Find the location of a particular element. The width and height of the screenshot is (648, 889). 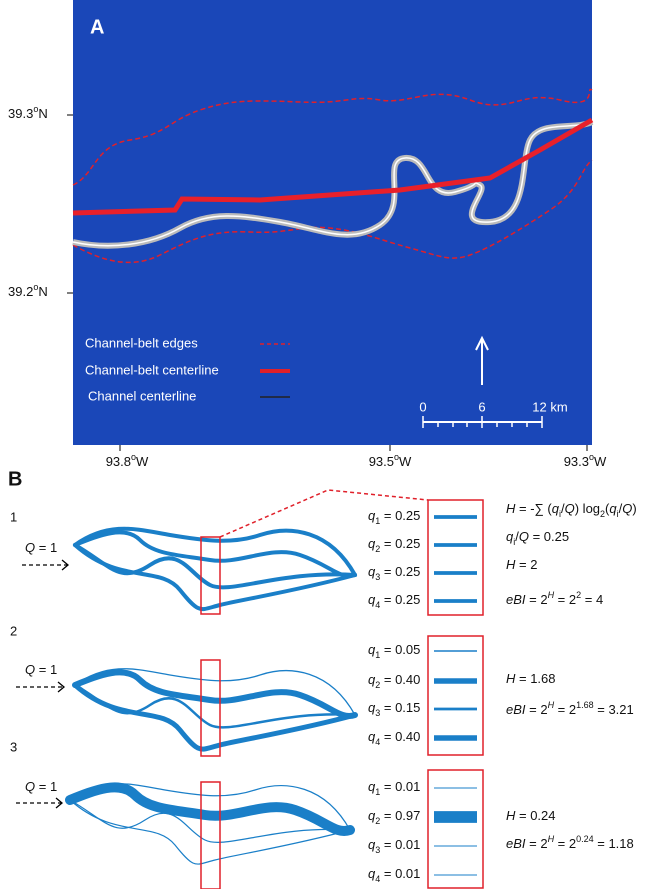

text-part: = 1.18 is located at coordinates (614, 843).